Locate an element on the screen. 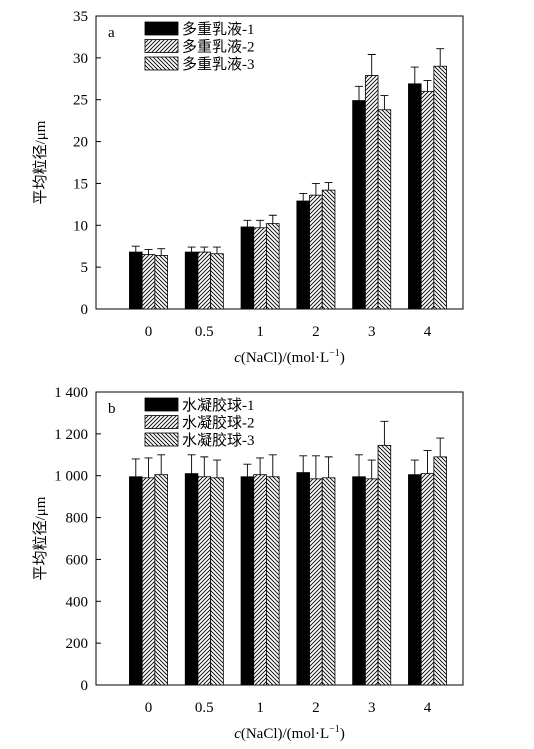  y-tick-label: 1 200 is located at coordinates (71, 435).